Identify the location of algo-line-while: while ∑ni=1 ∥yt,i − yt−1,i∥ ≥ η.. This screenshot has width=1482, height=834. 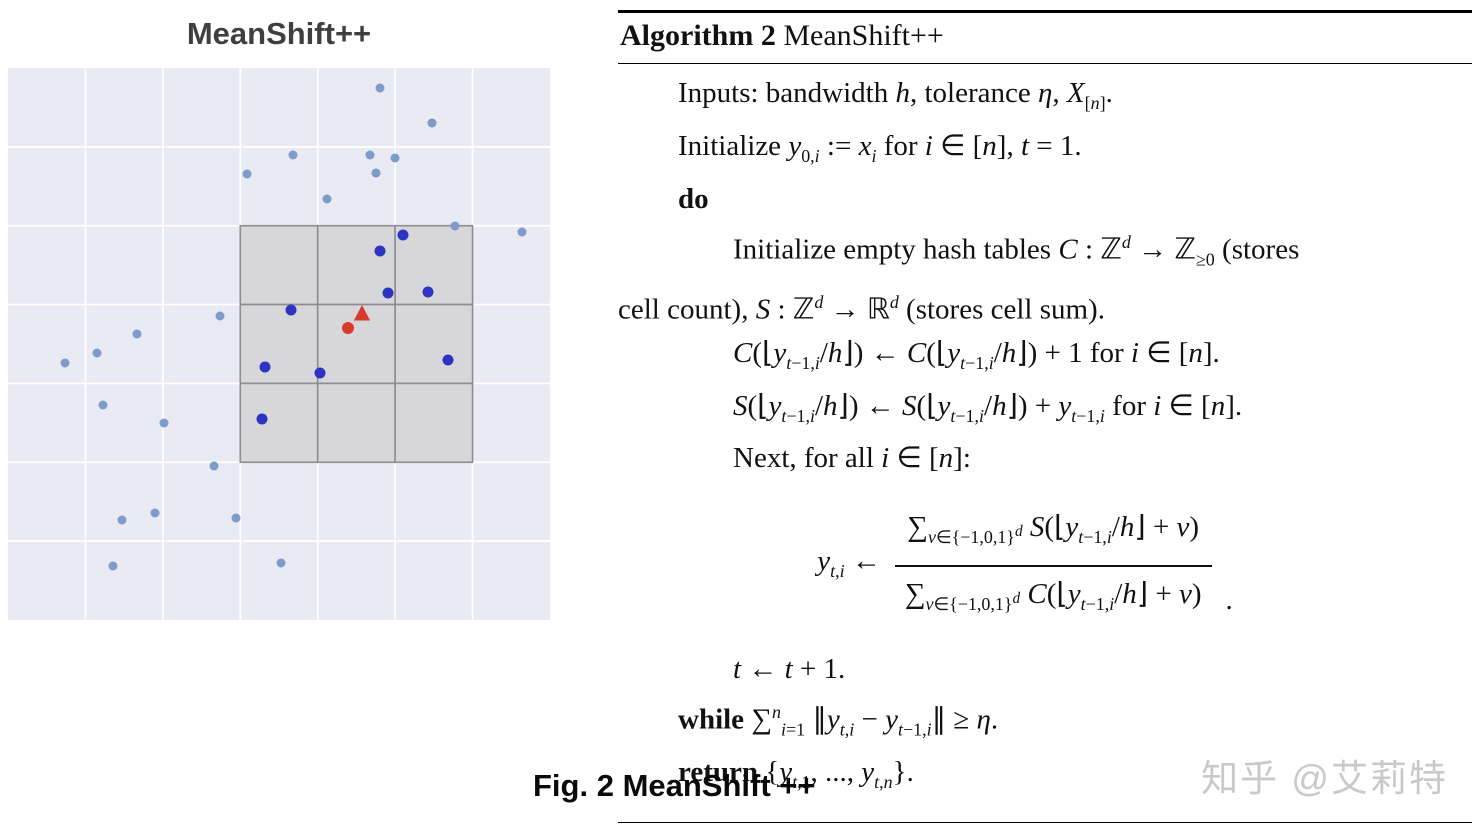
(838, 720).